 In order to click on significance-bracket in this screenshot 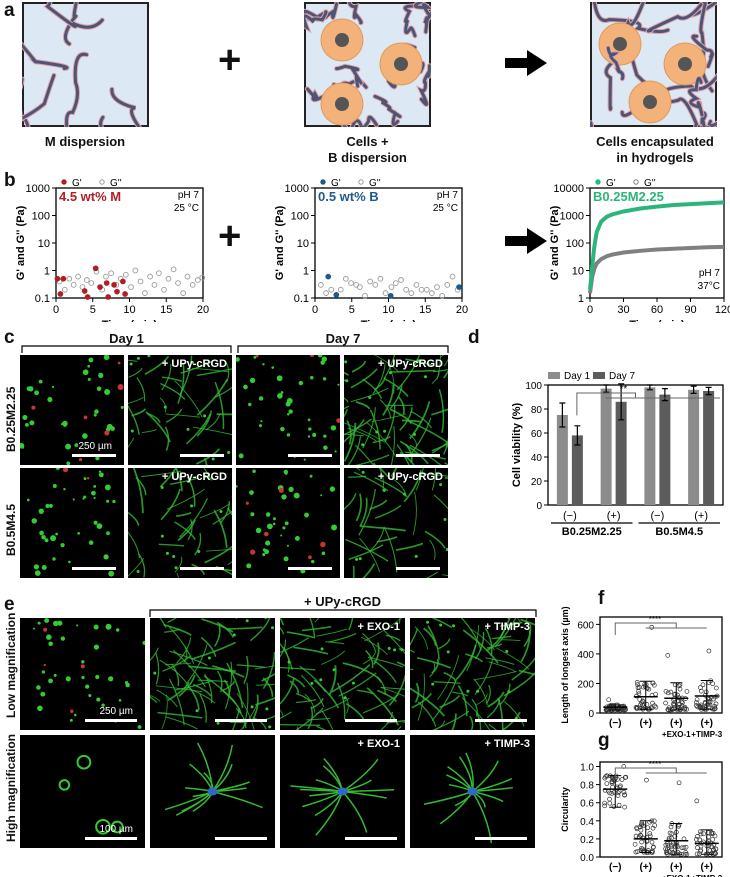, I will do `click(648, 404)`.